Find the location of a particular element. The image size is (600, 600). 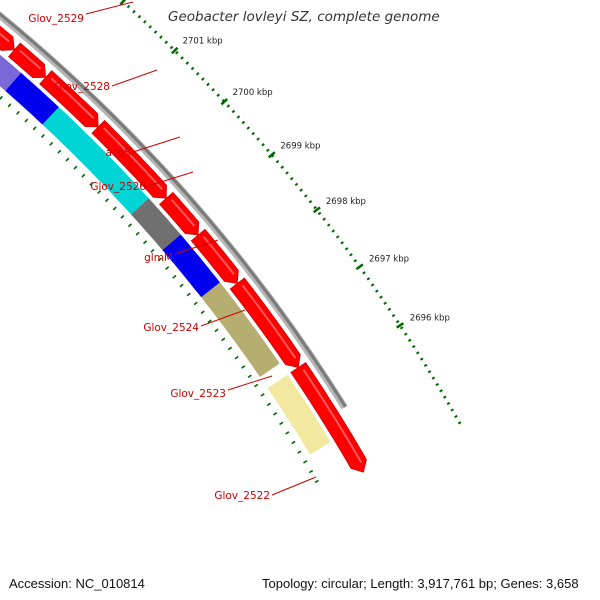

ruler-tick-label: 2698 kbp is located at coordinates (346, 202).